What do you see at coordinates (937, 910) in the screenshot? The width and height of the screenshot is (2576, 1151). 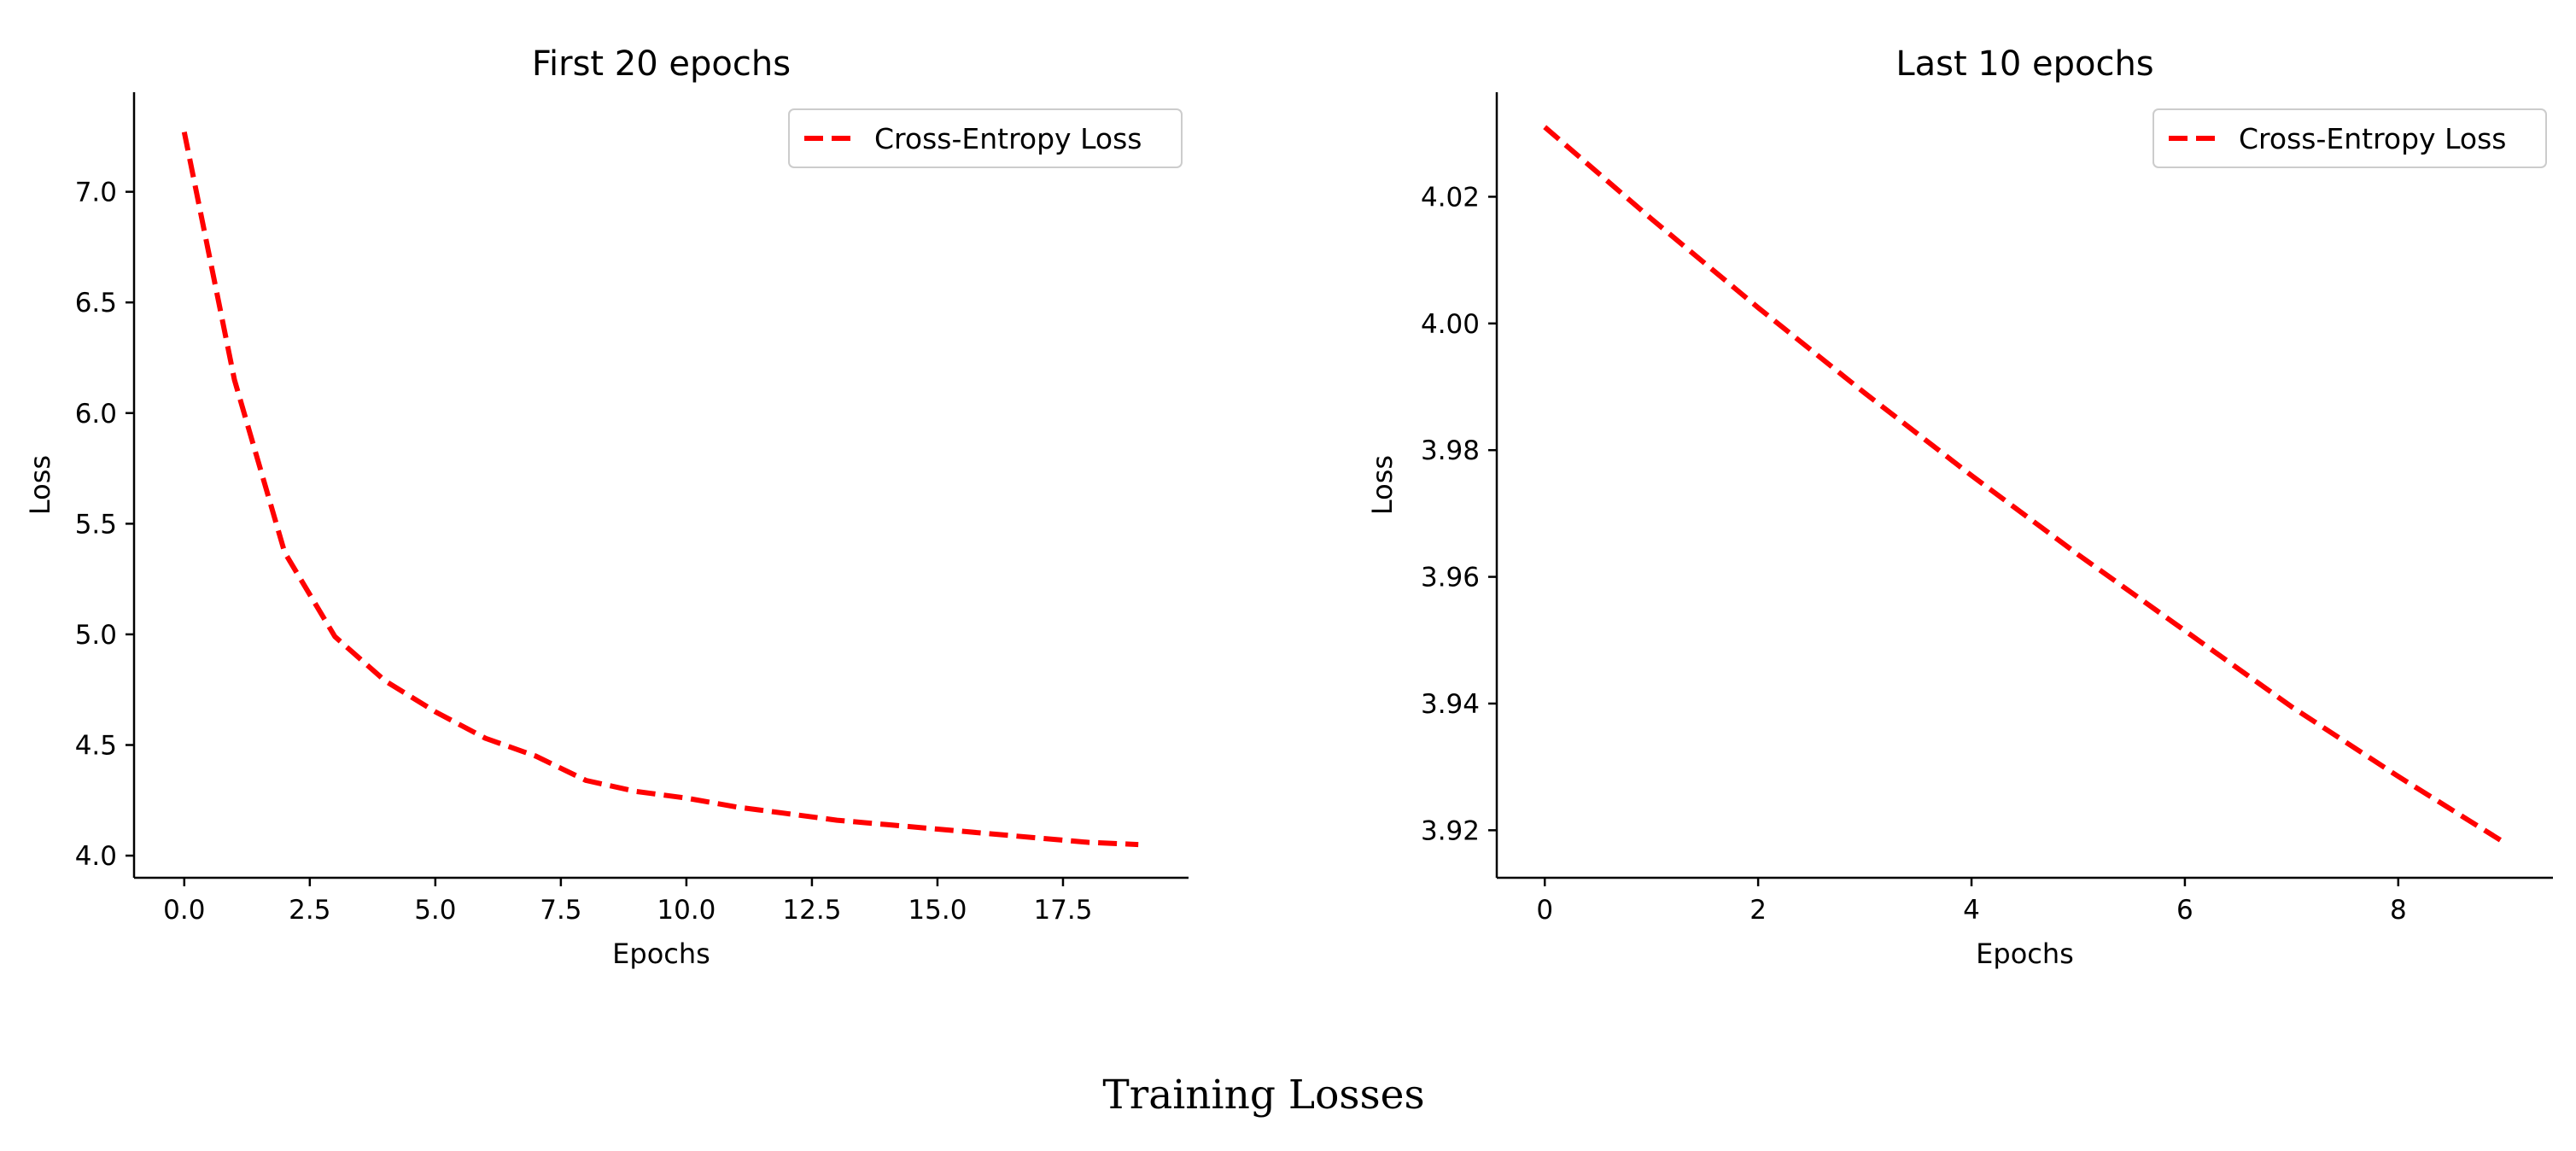 I see `x-tick-label: 15.0` at bounding box center [937, 910].